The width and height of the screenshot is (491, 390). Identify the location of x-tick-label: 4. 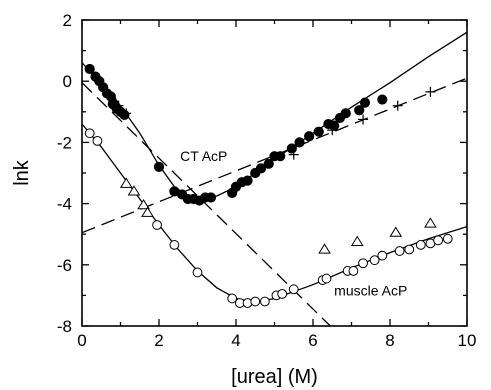
(235, 340).